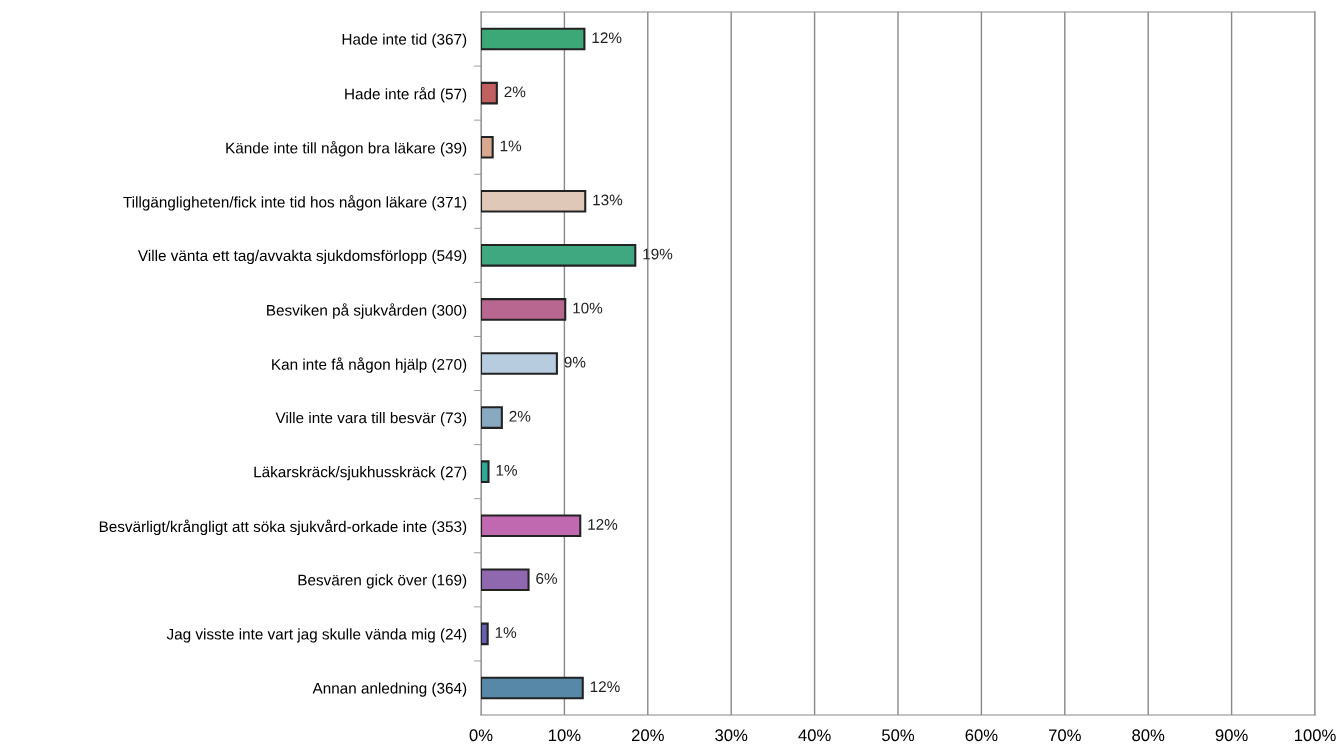 This screenshot has width=1342, height=755. Describe the element at coordinates (295, 203) in the screenshot. I see `y-tick-label: Tillgängligheten/fick inte tid hos någon läkare (371)` at that location.